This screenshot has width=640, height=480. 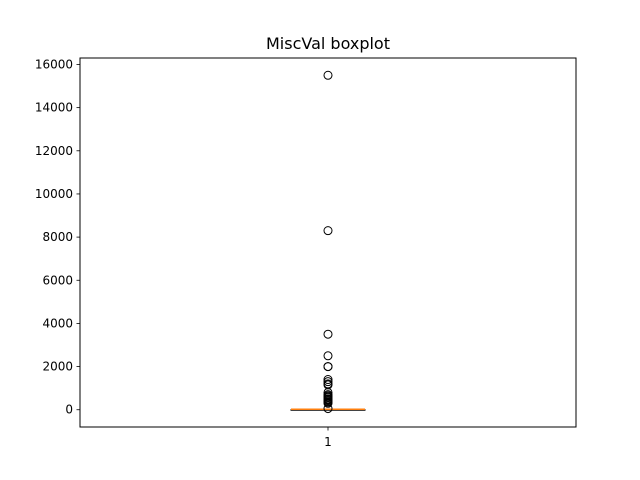 What do you see at coordinates (57, 367) in the screenshot?
I see `y-tick-label: 2000` at bounding box center [57, 367].